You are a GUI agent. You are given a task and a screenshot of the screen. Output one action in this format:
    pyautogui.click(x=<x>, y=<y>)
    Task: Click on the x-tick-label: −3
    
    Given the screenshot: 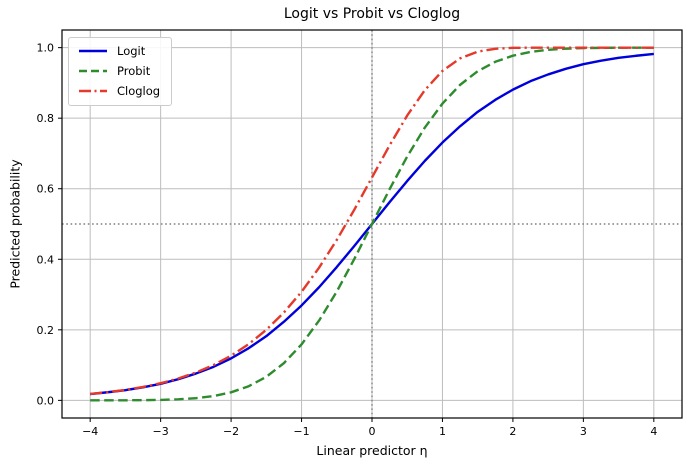 What is the action you would take?
    pyautogui.click(x=161, y=431)
    